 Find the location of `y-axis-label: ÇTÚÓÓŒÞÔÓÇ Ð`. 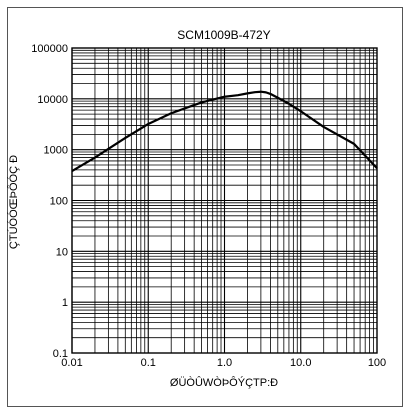

y-axis-label: ÇTÚÓÓŒÞÔÓÇ Ð is located at coordinates (13, 202).